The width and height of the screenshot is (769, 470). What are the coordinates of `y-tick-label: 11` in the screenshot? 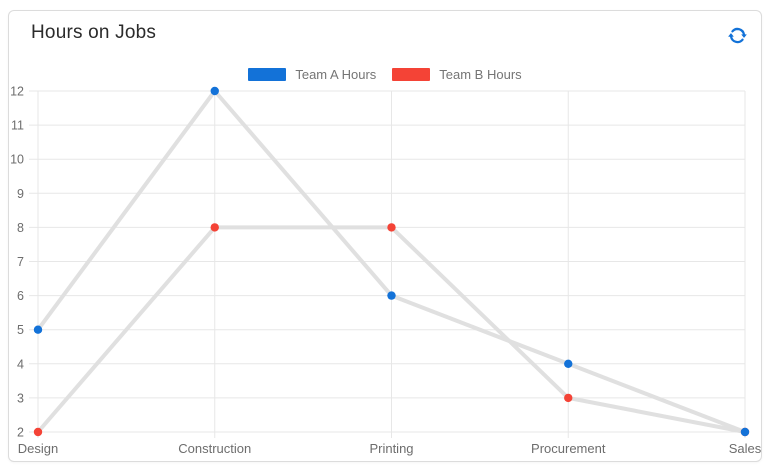 It's located at (17, 126).